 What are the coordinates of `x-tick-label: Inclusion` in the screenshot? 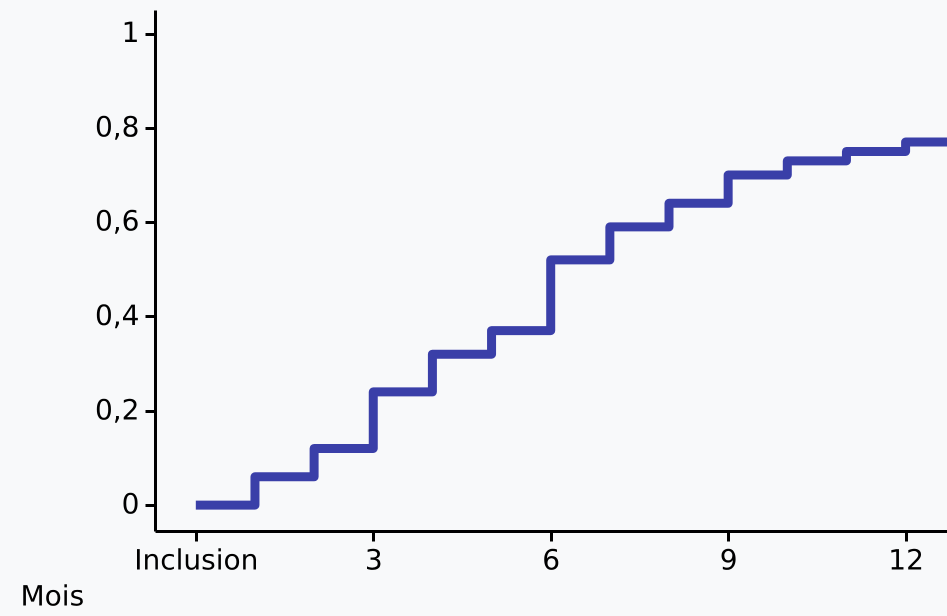 It's located at (196, 560).